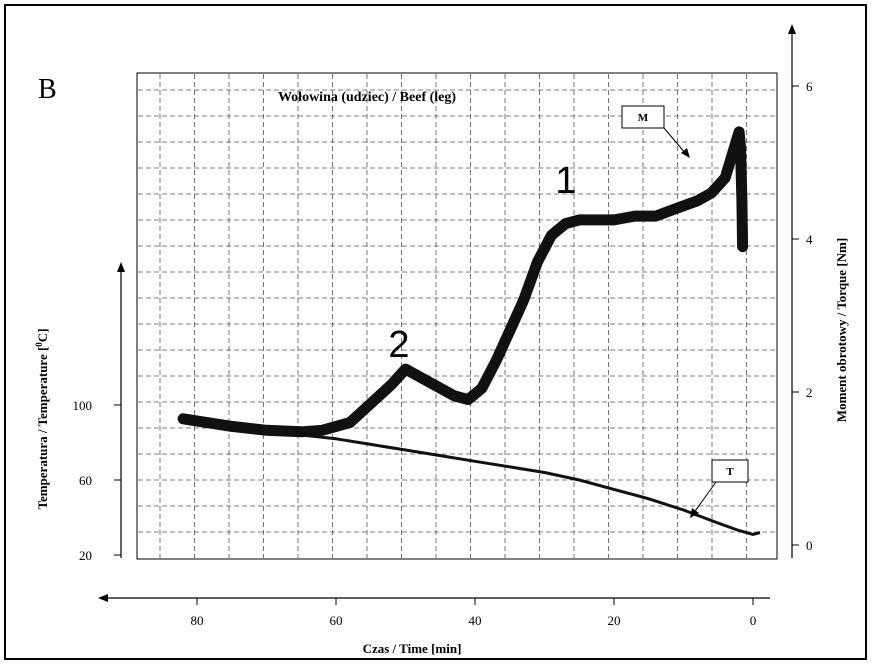 The width and height of the screenshot is (873, 666). Describe the element at coordinates (412, 648) in the screenshot. I see `x-axis-title: Czas / Time [min]` at that location.